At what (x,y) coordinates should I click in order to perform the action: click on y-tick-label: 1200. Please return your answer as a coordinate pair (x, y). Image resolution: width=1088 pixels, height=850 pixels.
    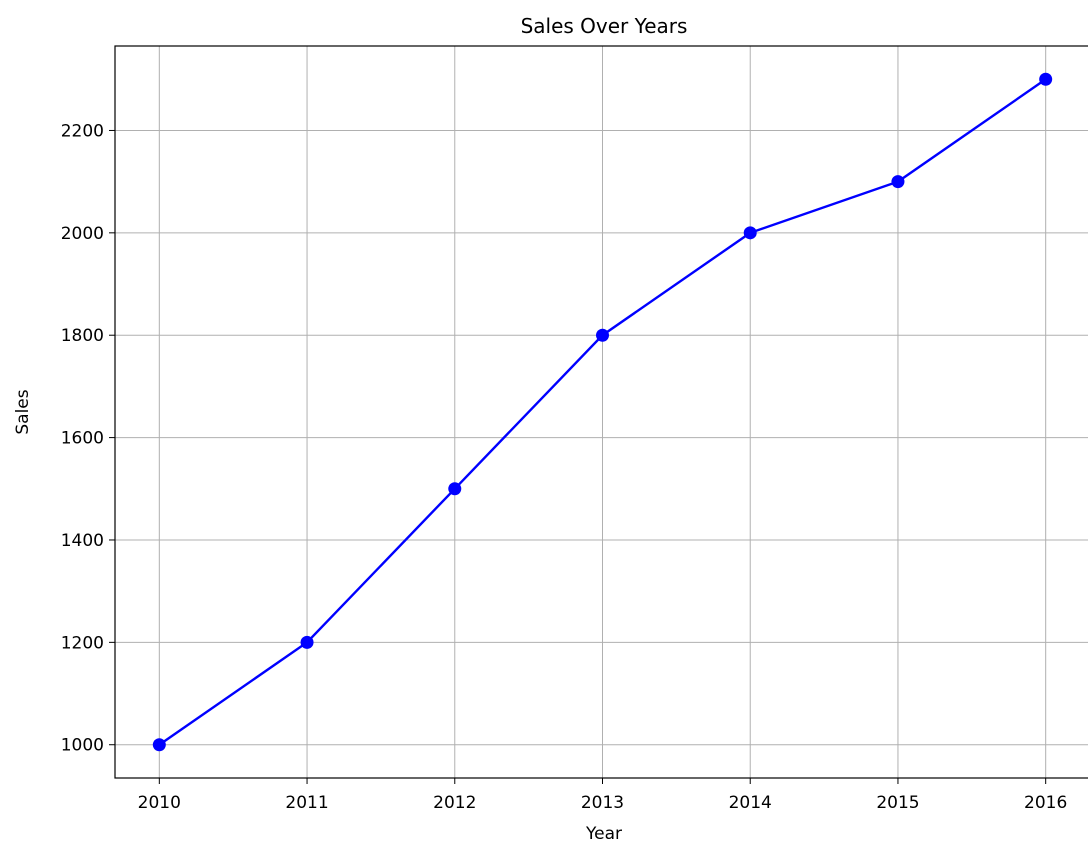
    Looking at the image, I should click on (82, 643).